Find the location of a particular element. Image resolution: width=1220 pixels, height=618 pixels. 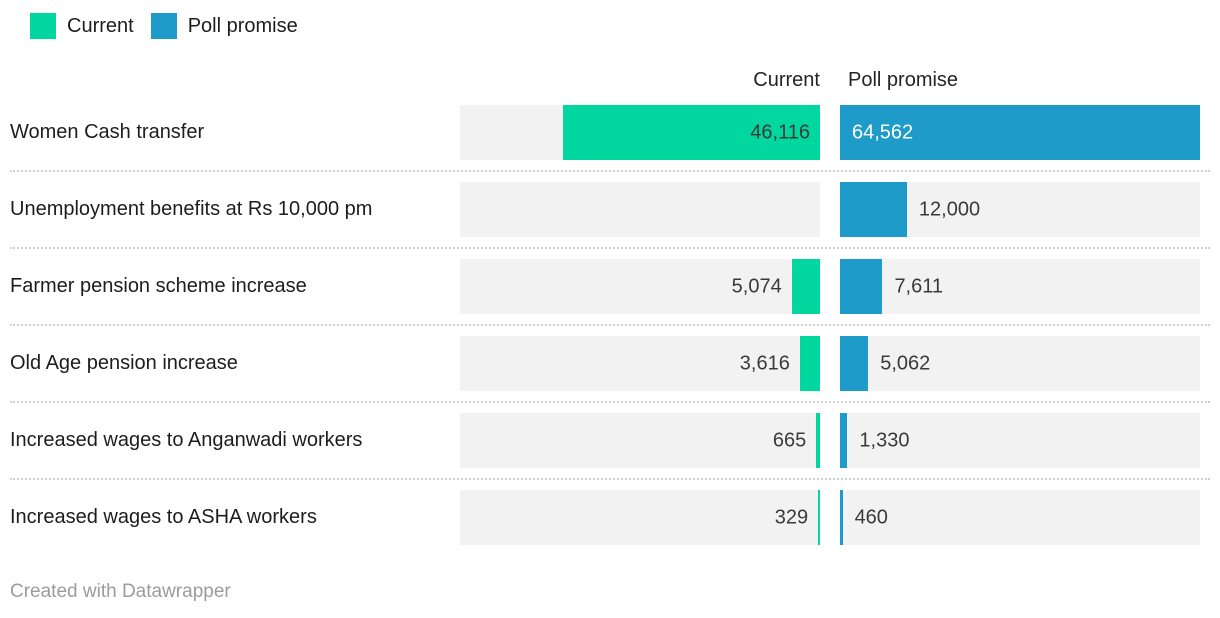

current-value-label: 329 is located at coordinates (791, 517).